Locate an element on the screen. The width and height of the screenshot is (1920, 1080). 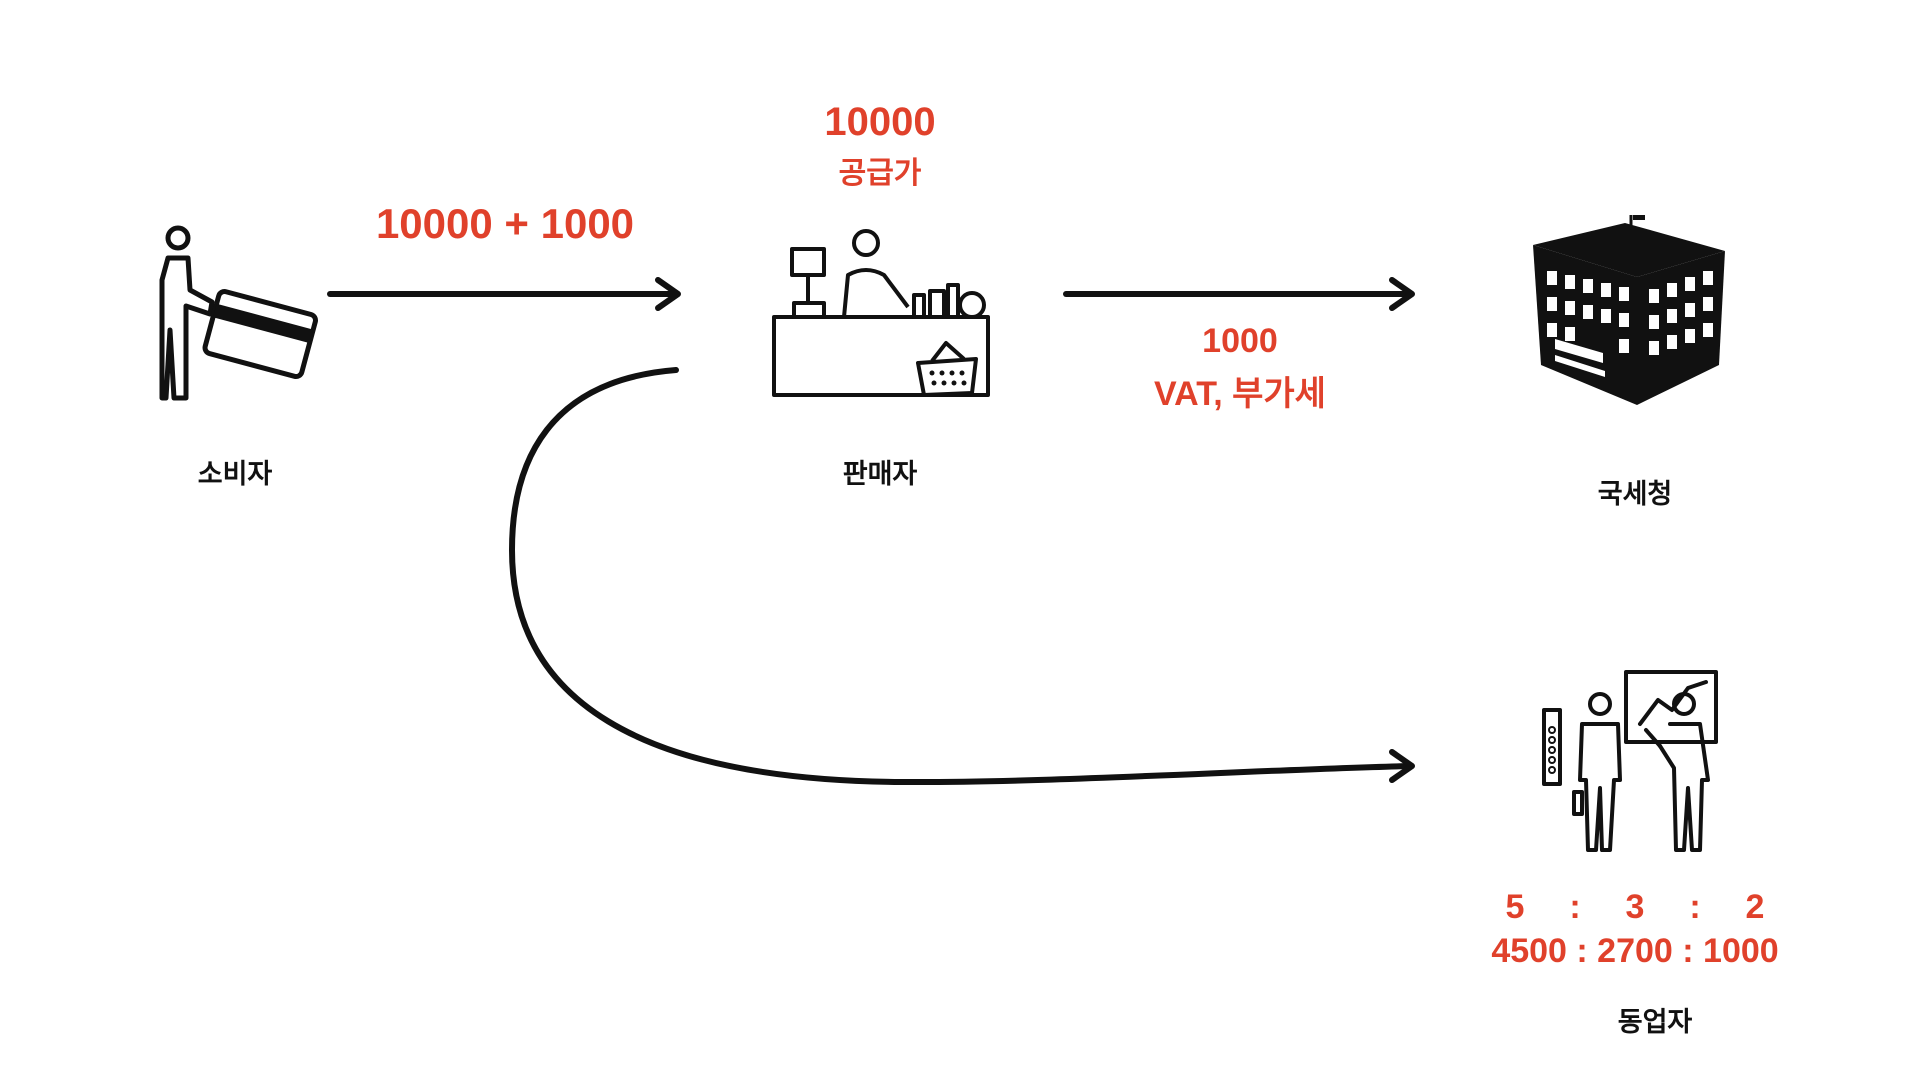
ratio-part-2: 3 is located at coordinates (1635, 907).